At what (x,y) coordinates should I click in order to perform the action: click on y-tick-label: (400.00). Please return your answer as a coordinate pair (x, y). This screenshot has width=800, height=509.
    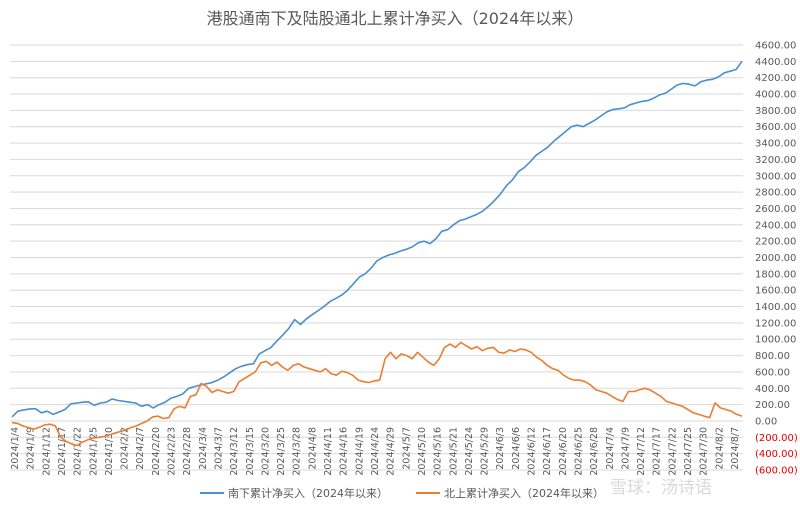
    Looking at the image, I should click on (776, 454).